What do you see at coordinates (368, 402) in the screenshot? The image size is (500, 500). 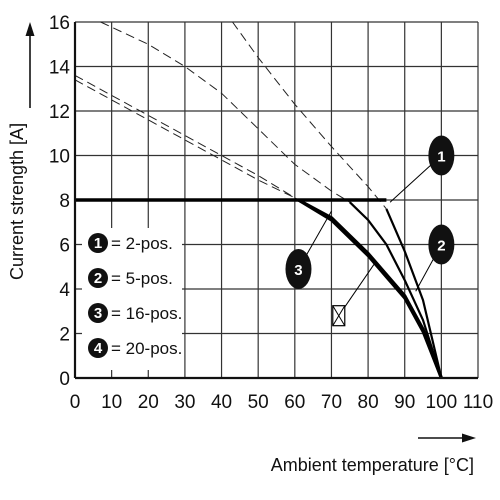 I see `x-tick-label-80: 80` at bounding box center [368, 402].